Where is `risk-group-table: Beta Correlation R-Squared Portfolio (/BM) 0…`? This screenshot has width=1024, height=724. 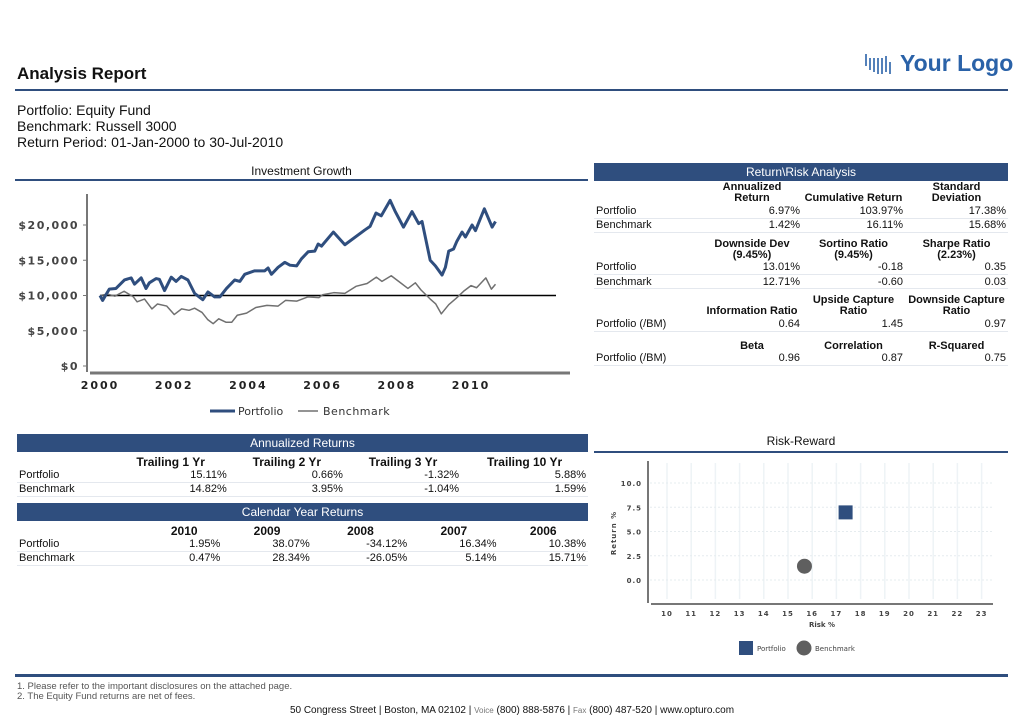 risk-group-table: Beta Correlation R-Squared Portfolio (/BM) 0… is located at coordinates (801, 352).